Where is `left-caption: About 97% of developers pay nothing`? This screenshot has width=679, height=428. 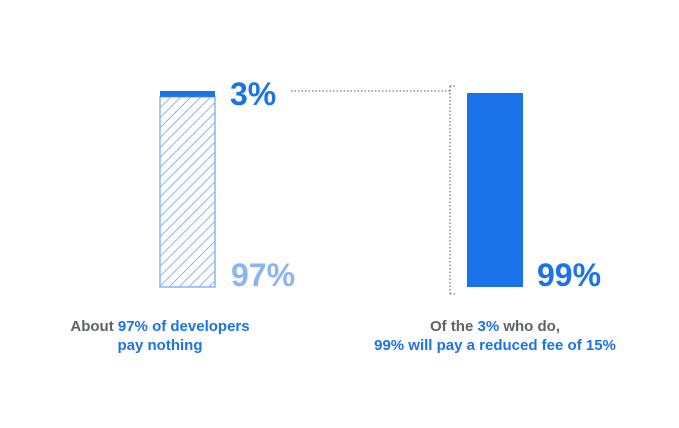
left-caption: About 97% of developers pay nothing is located at coordinates (160, 336).